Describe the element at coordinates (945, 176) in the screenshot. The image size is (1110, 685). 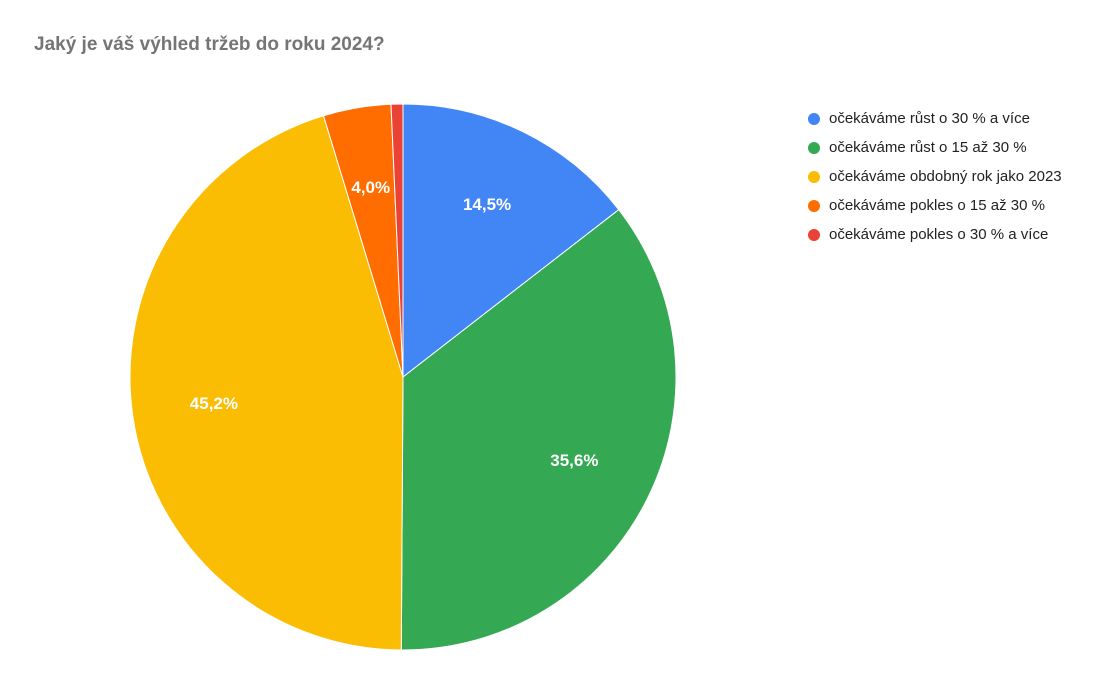
I see `legend-label: očekáváme obdobný rok jako 2023` at that location.